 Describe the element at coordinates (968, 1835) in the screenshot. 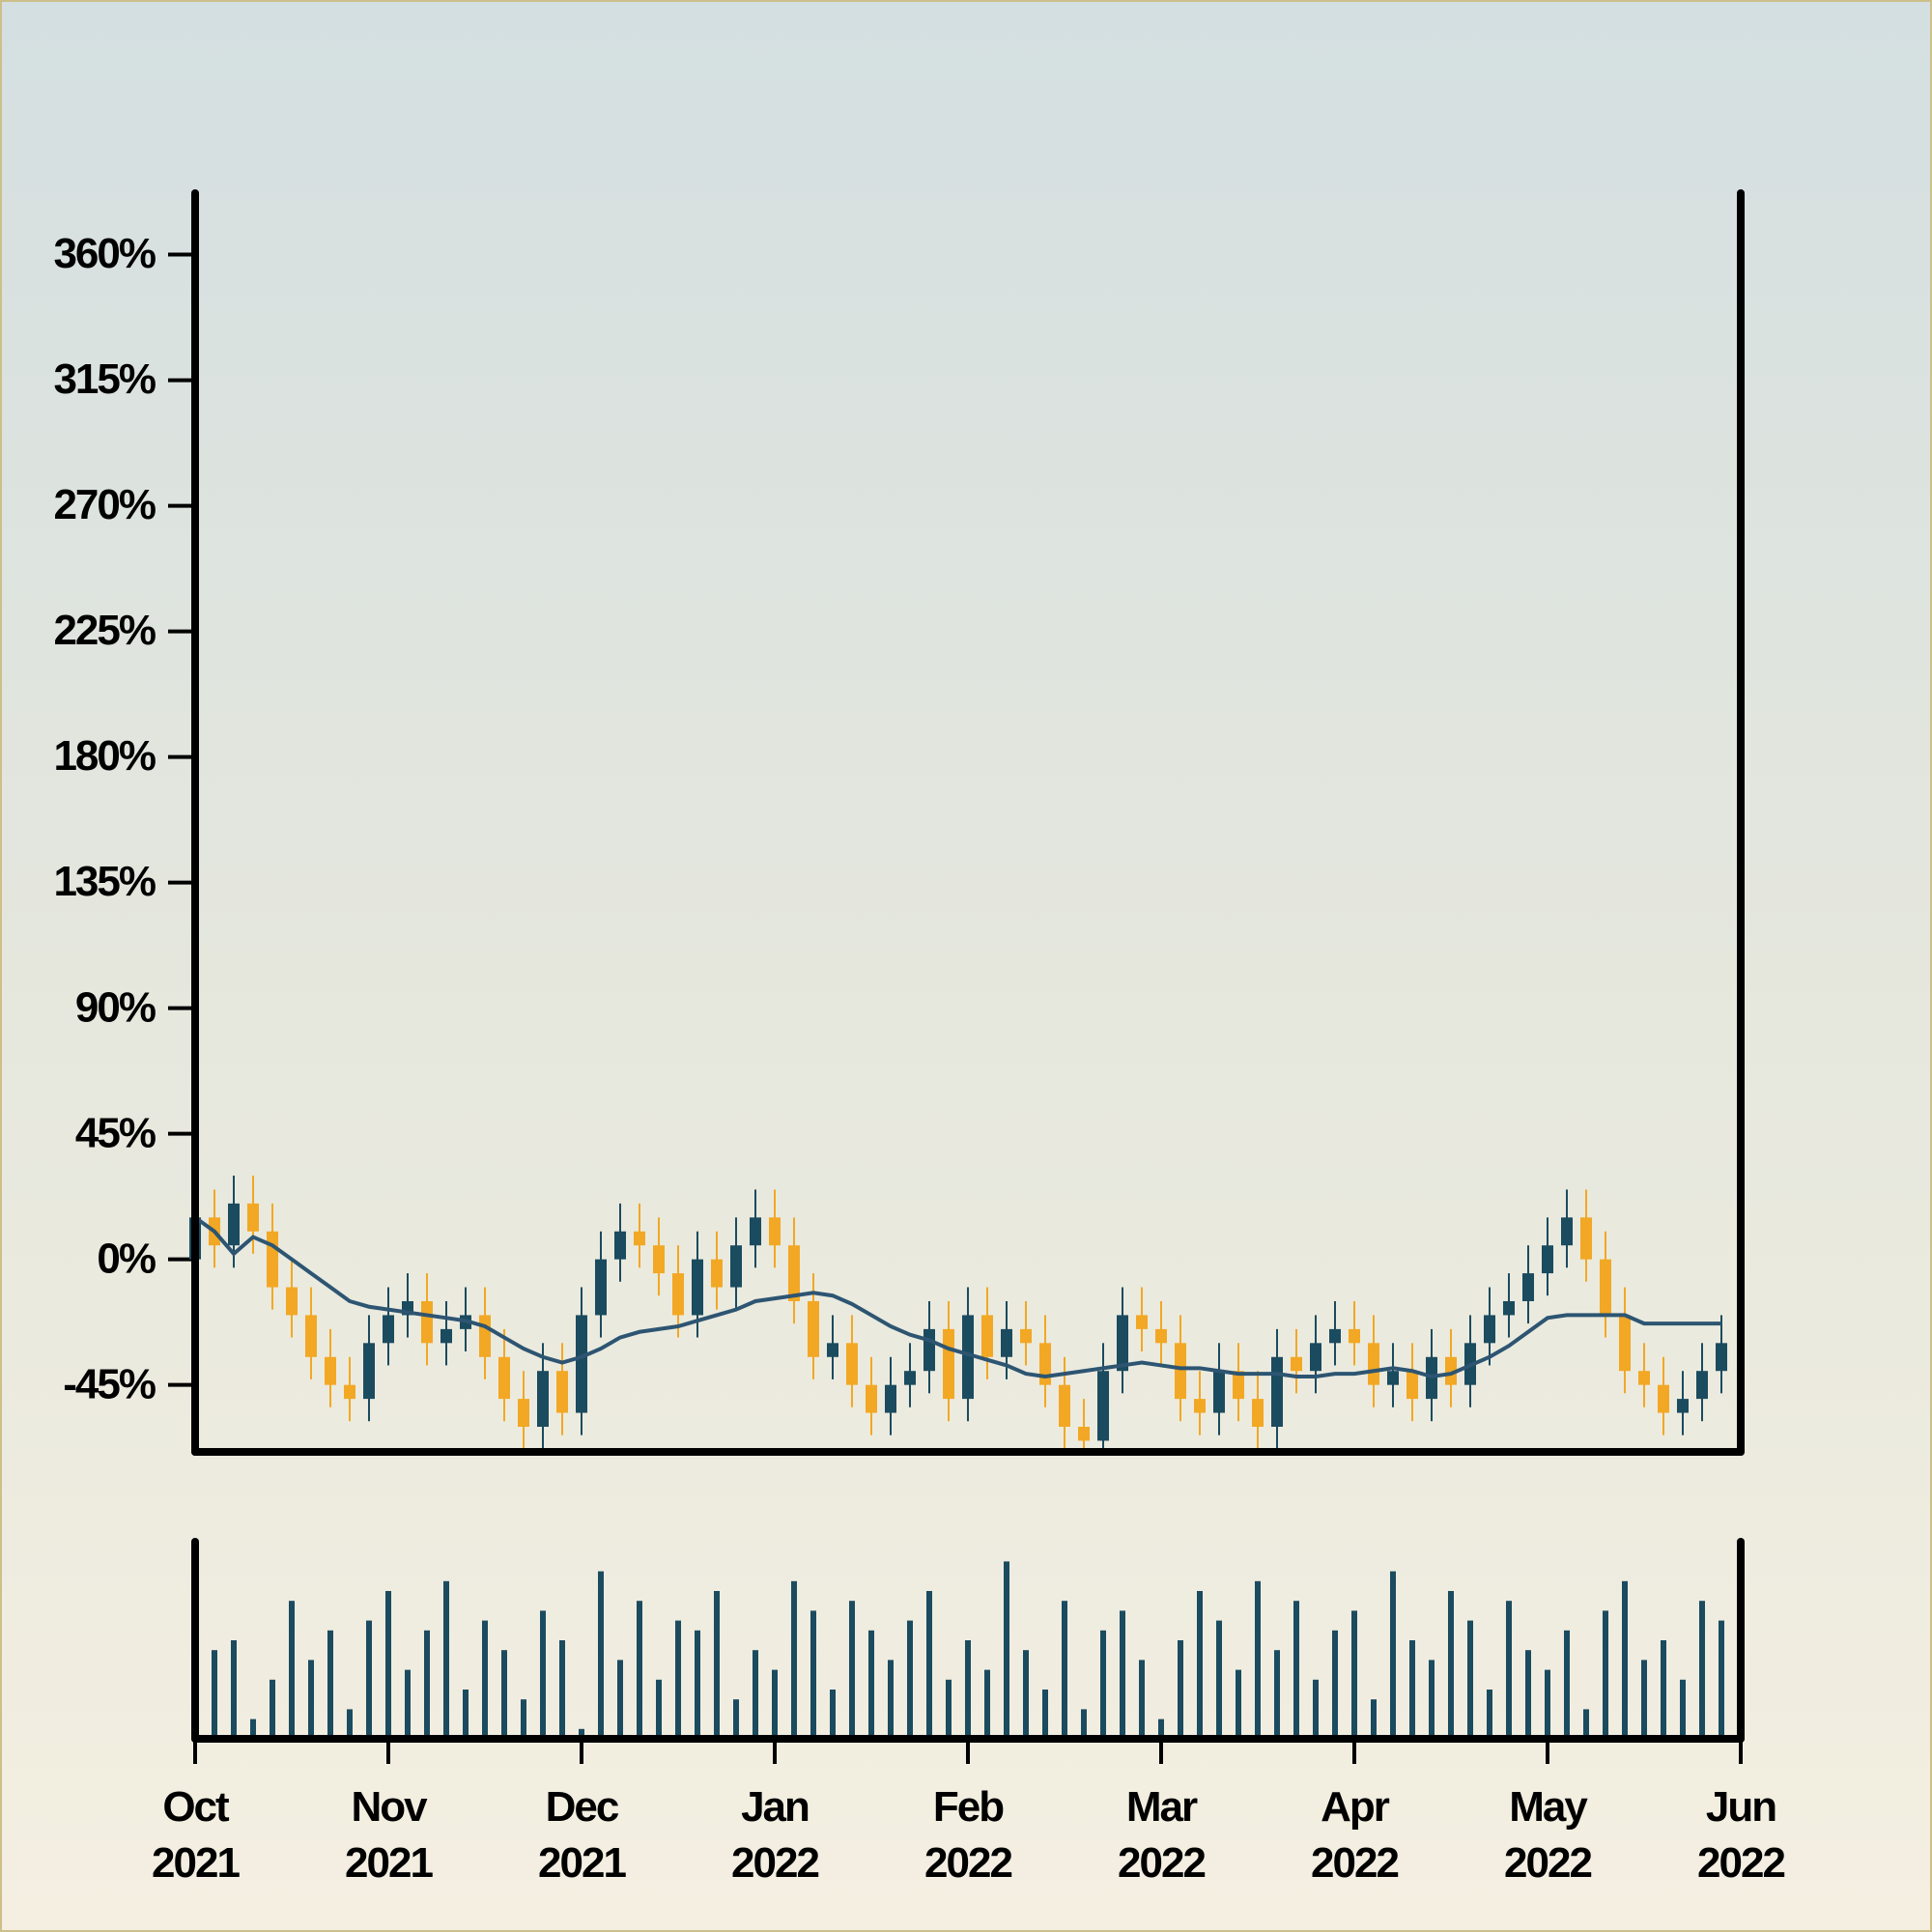

I see `x-tick-label: Feb 2022` at that location.